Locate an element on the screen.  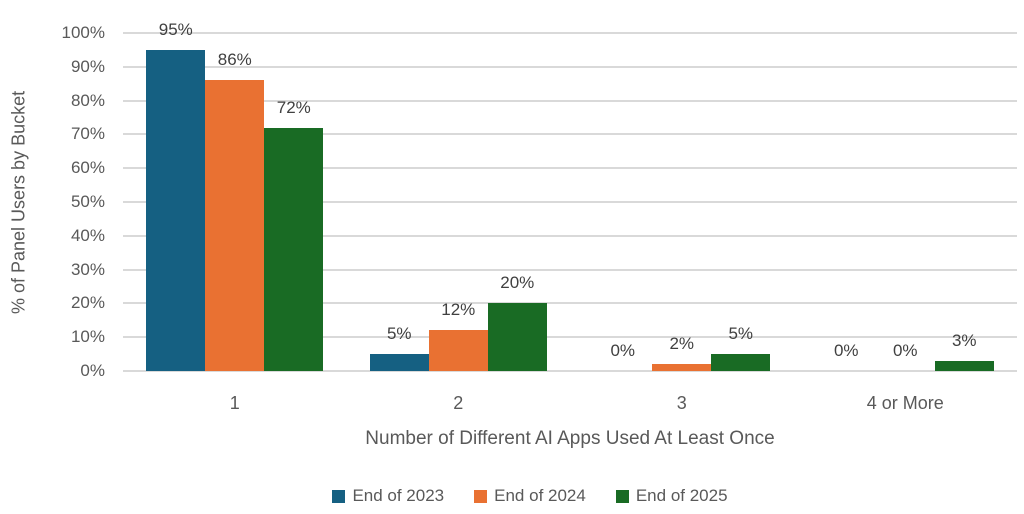
legend-item: End of 2023 is located at coordinates (388, 496).